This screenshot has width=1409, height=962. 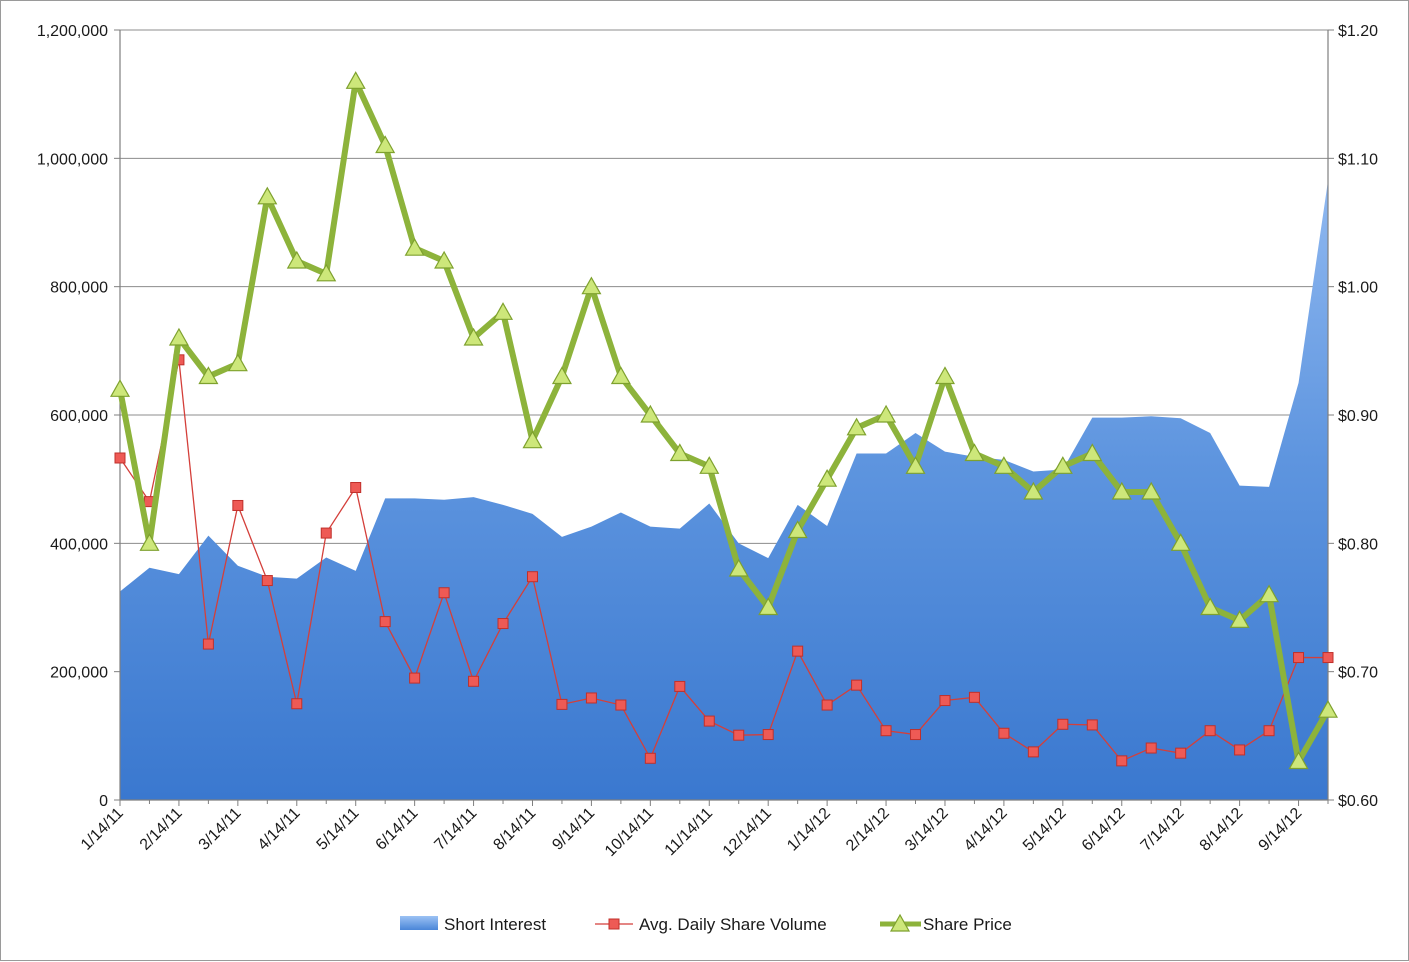 I want to click on x-tick-label: 9/14/12, so click(x=1281, y=830).